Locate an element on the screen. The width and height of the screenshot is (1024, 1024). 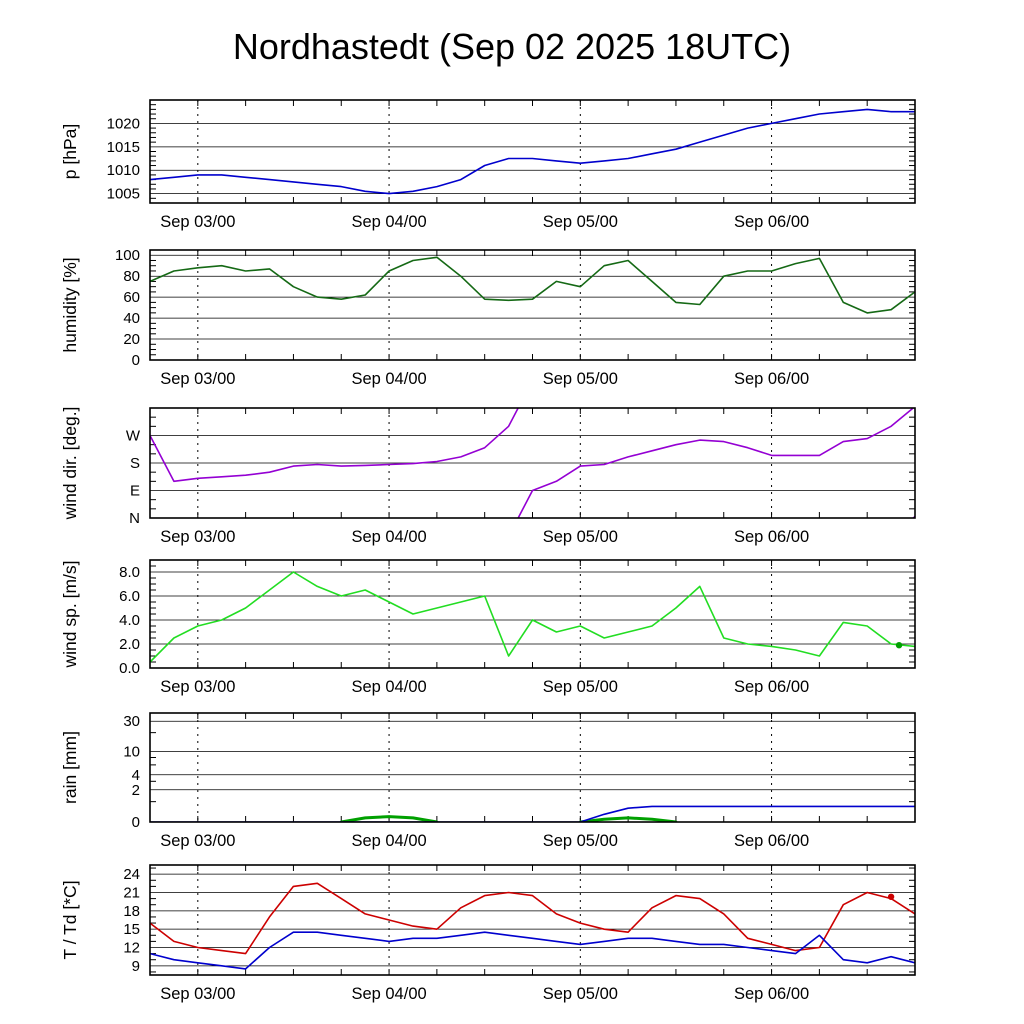
y-tick-label: 1020 is located at coordinates (123, 123).